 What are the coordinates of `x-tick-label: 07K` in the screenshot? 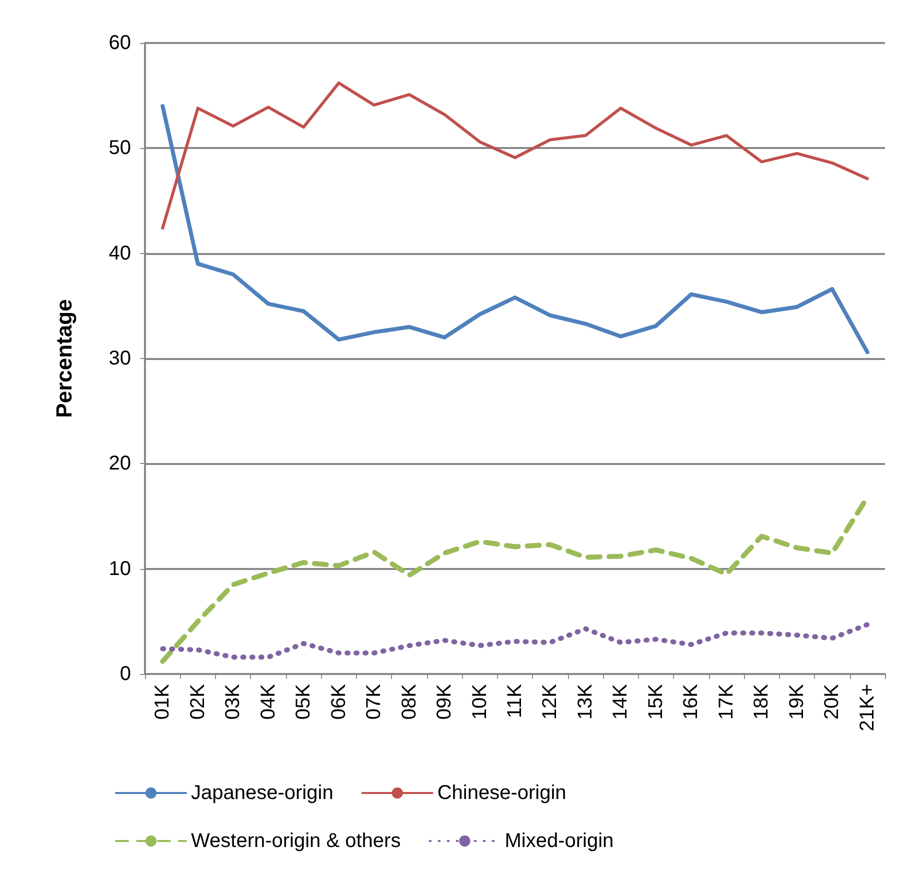 It's located at (374, 701).